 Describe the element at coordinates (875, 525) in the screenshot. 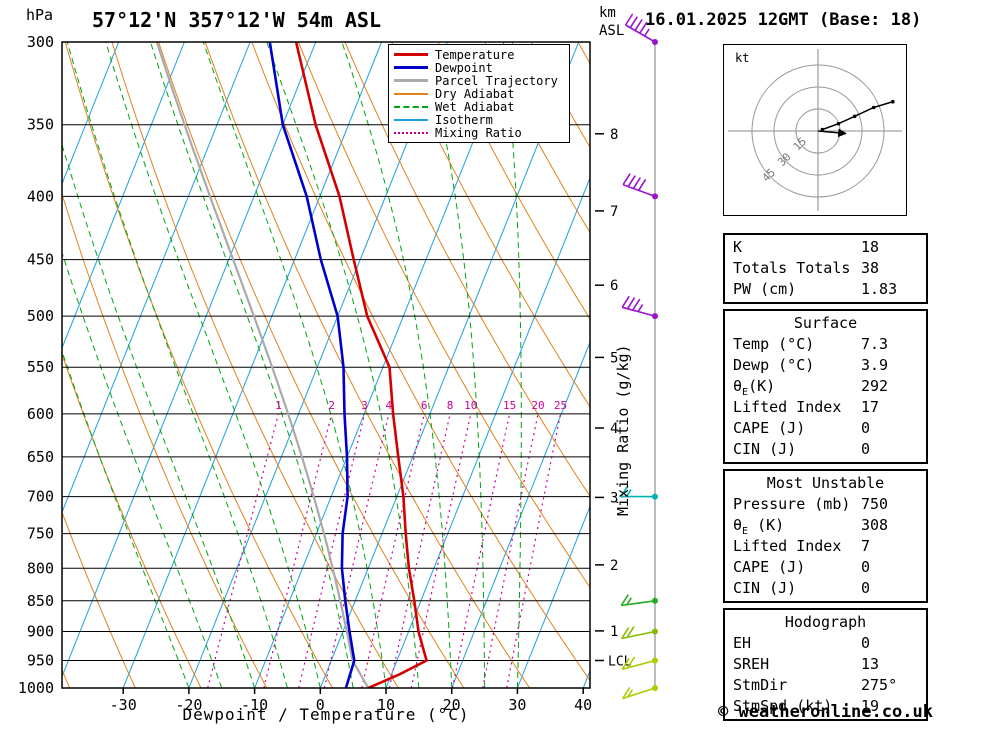

I see `stat-value: 308` at that location.